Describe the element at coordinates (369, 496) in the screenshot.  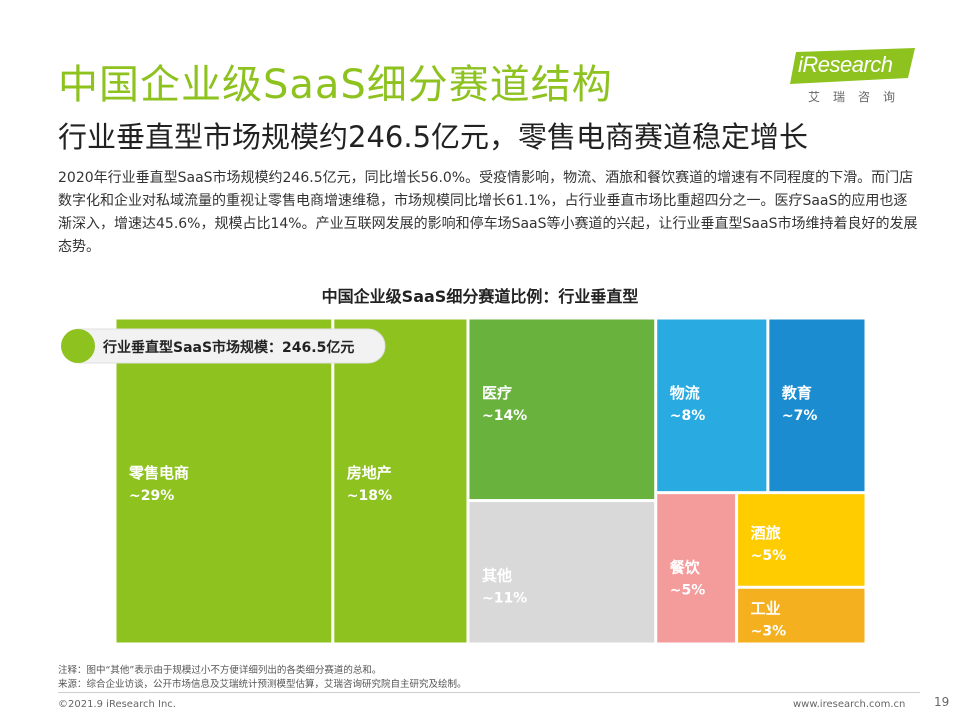
I see `segment-value-label: ~18%` at that location.